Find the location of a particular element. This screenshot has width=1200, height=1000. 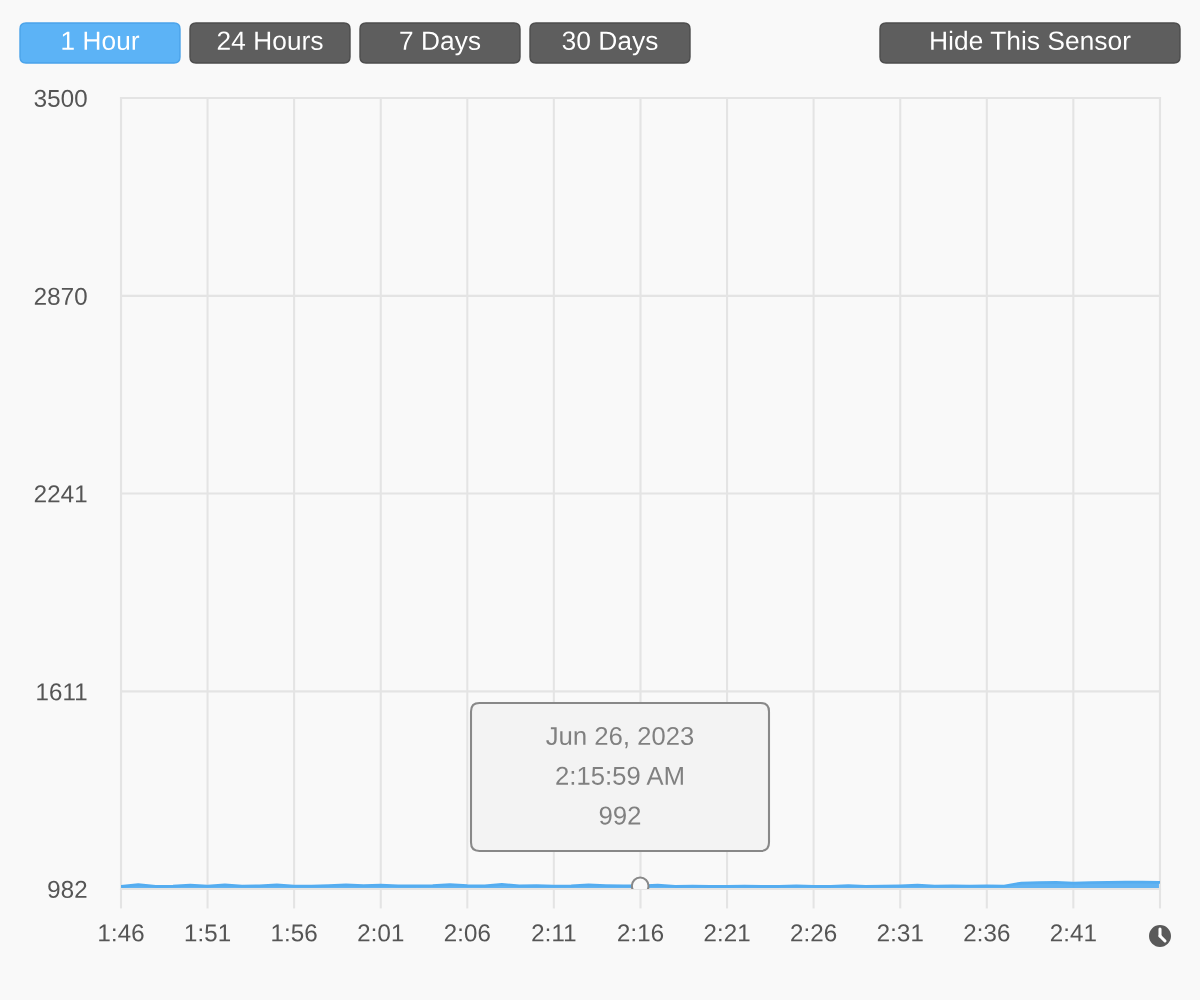

x-tick-label: 1:56 is located at coordinates (294, 933).